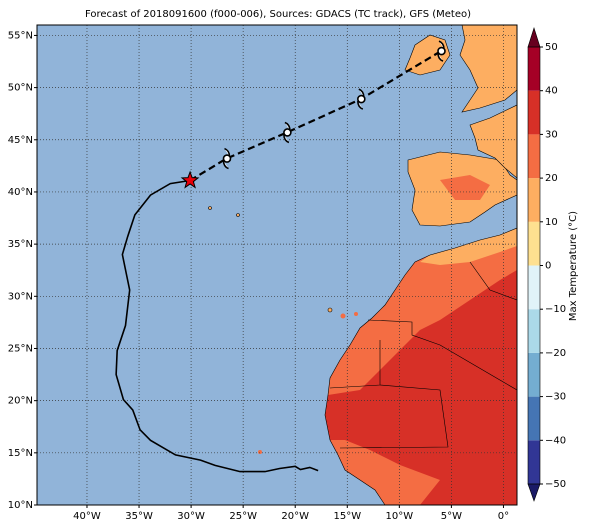 The height and width of the screenshot is (529, 592). What do you see at coordinates (551, 134) in the screenshot?
I see `colorbar-tick-label: 30` at bounding box center [551, 134].